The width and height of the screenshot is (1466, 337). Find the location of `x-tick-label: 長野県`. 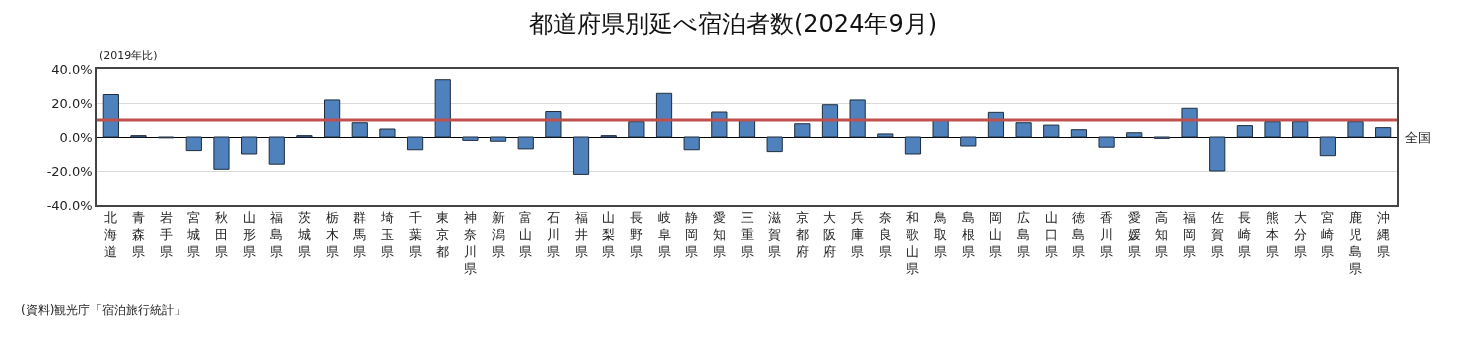

x-tick-label: 長野県 is located at coordinates (636, 235).